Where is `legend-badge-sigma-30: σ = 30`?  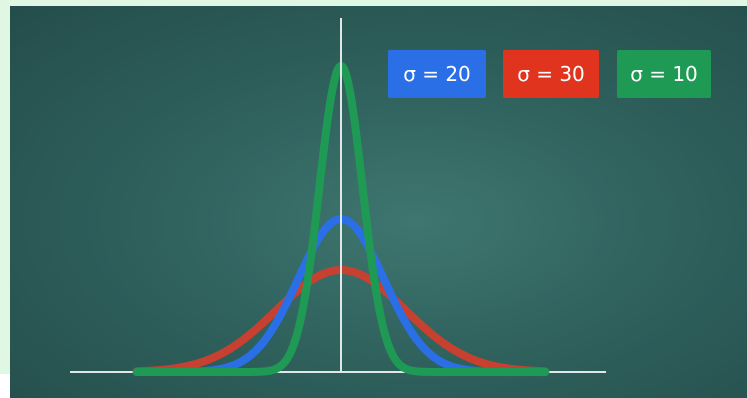
legend-badge-sigma-30: σ = 30 is located at coordinates (551, 74).